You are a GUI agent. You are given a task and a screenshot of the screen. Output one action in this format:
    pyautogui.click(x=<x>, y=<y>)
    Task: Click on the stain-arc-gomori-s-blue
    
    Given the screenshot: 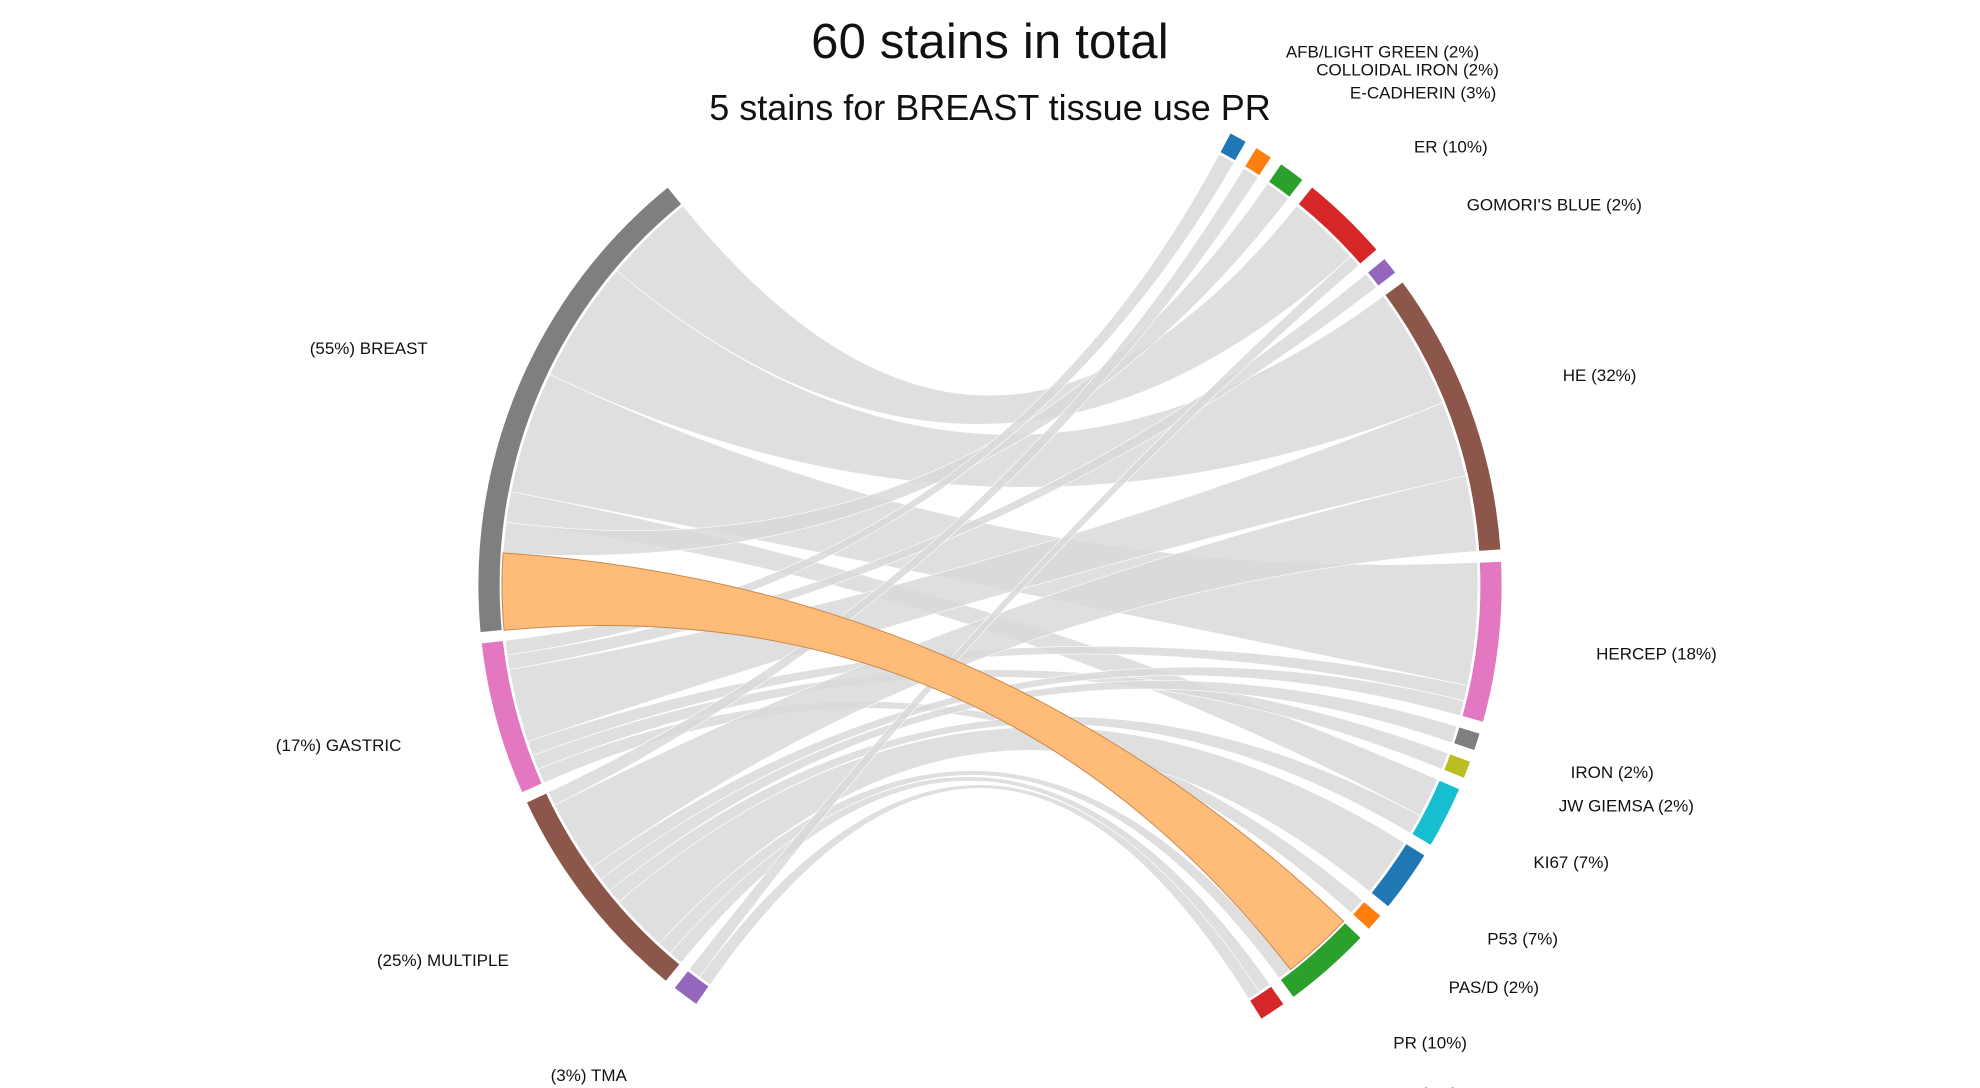 What is the action you would take?
    pyautogui.click(x=1381, y=272)
    